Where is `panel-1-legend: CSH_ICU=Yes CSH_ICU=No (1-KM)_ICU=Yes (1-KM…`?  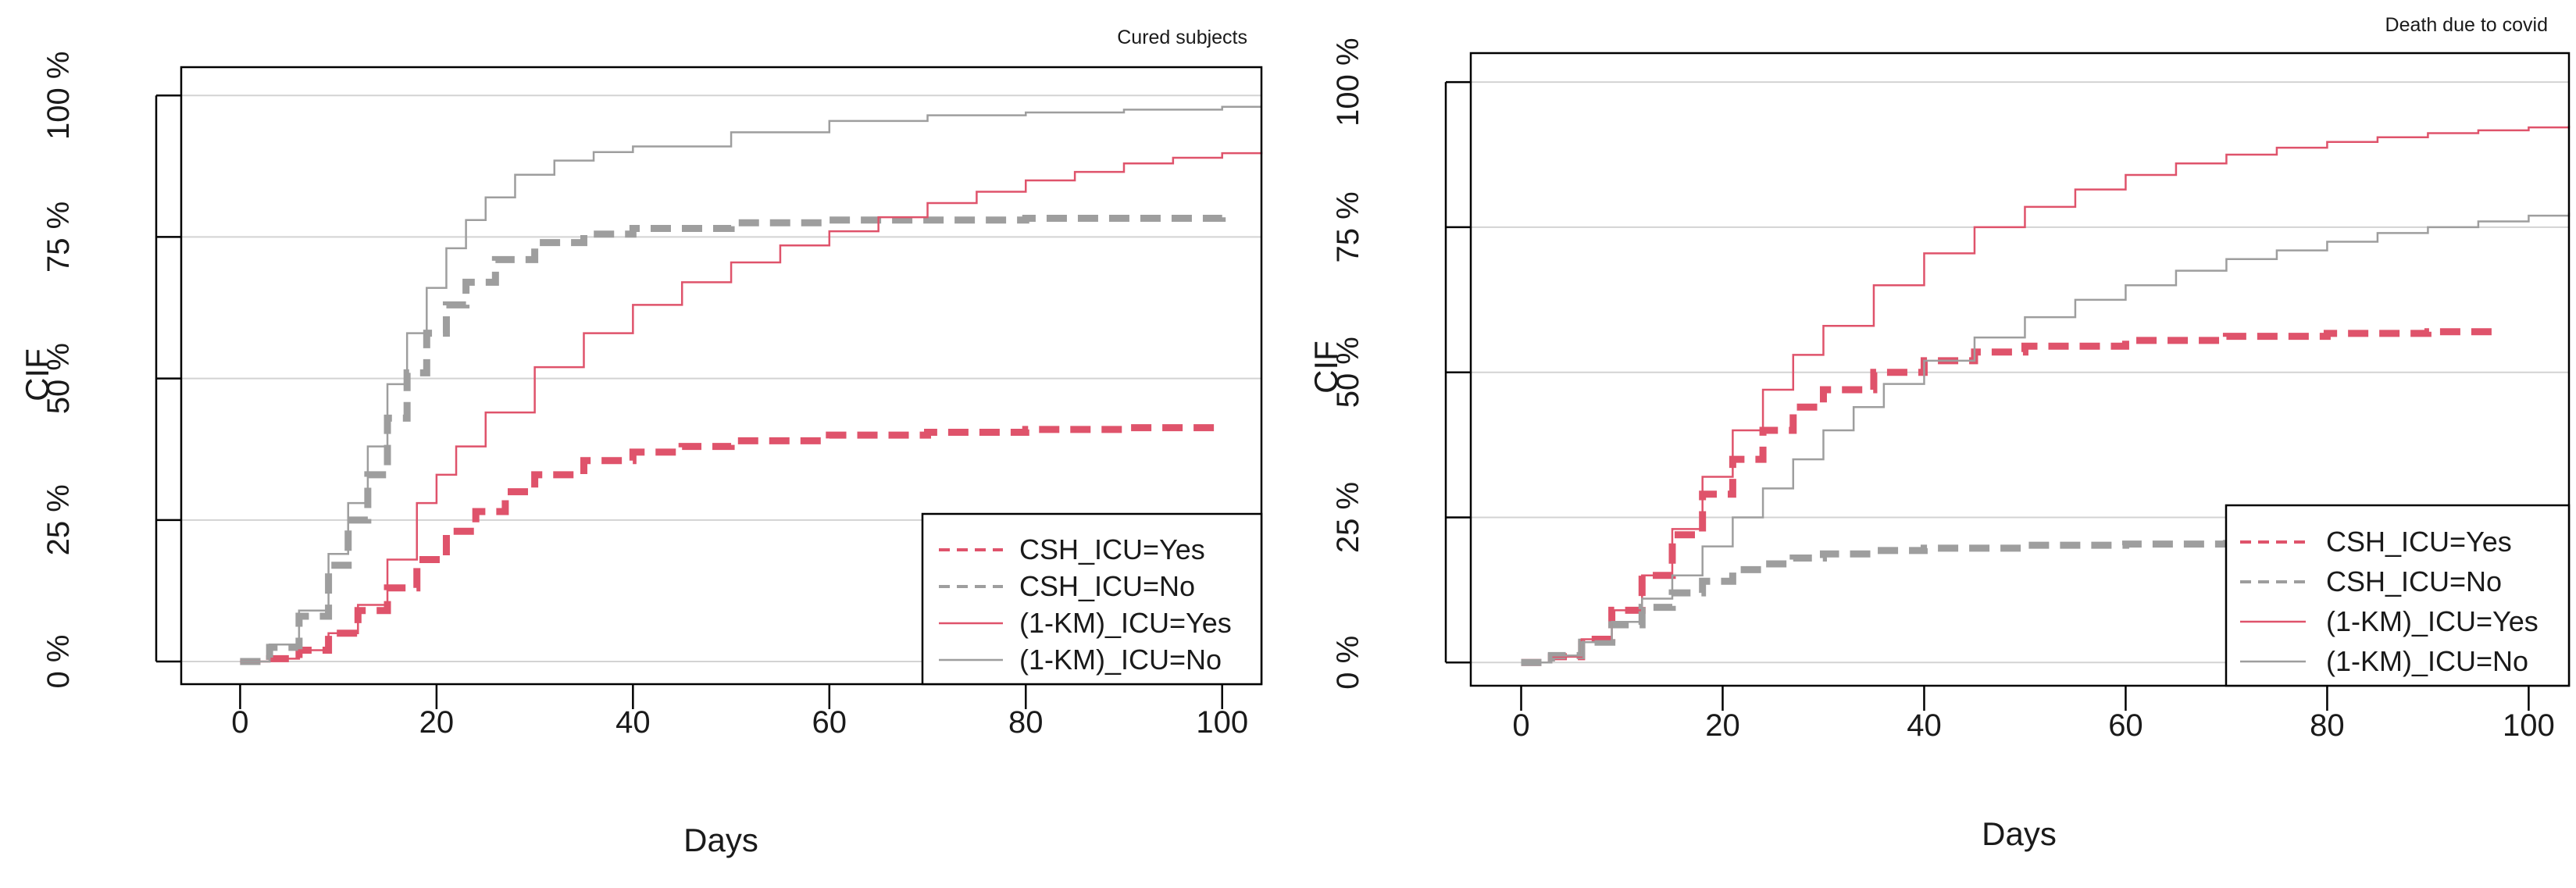
panel-1-legend: CSH_ICU=Yes CSH_ICU=No (1-KM)_ICU=Yes (1-KM… is located at coordinates (1092, 599).